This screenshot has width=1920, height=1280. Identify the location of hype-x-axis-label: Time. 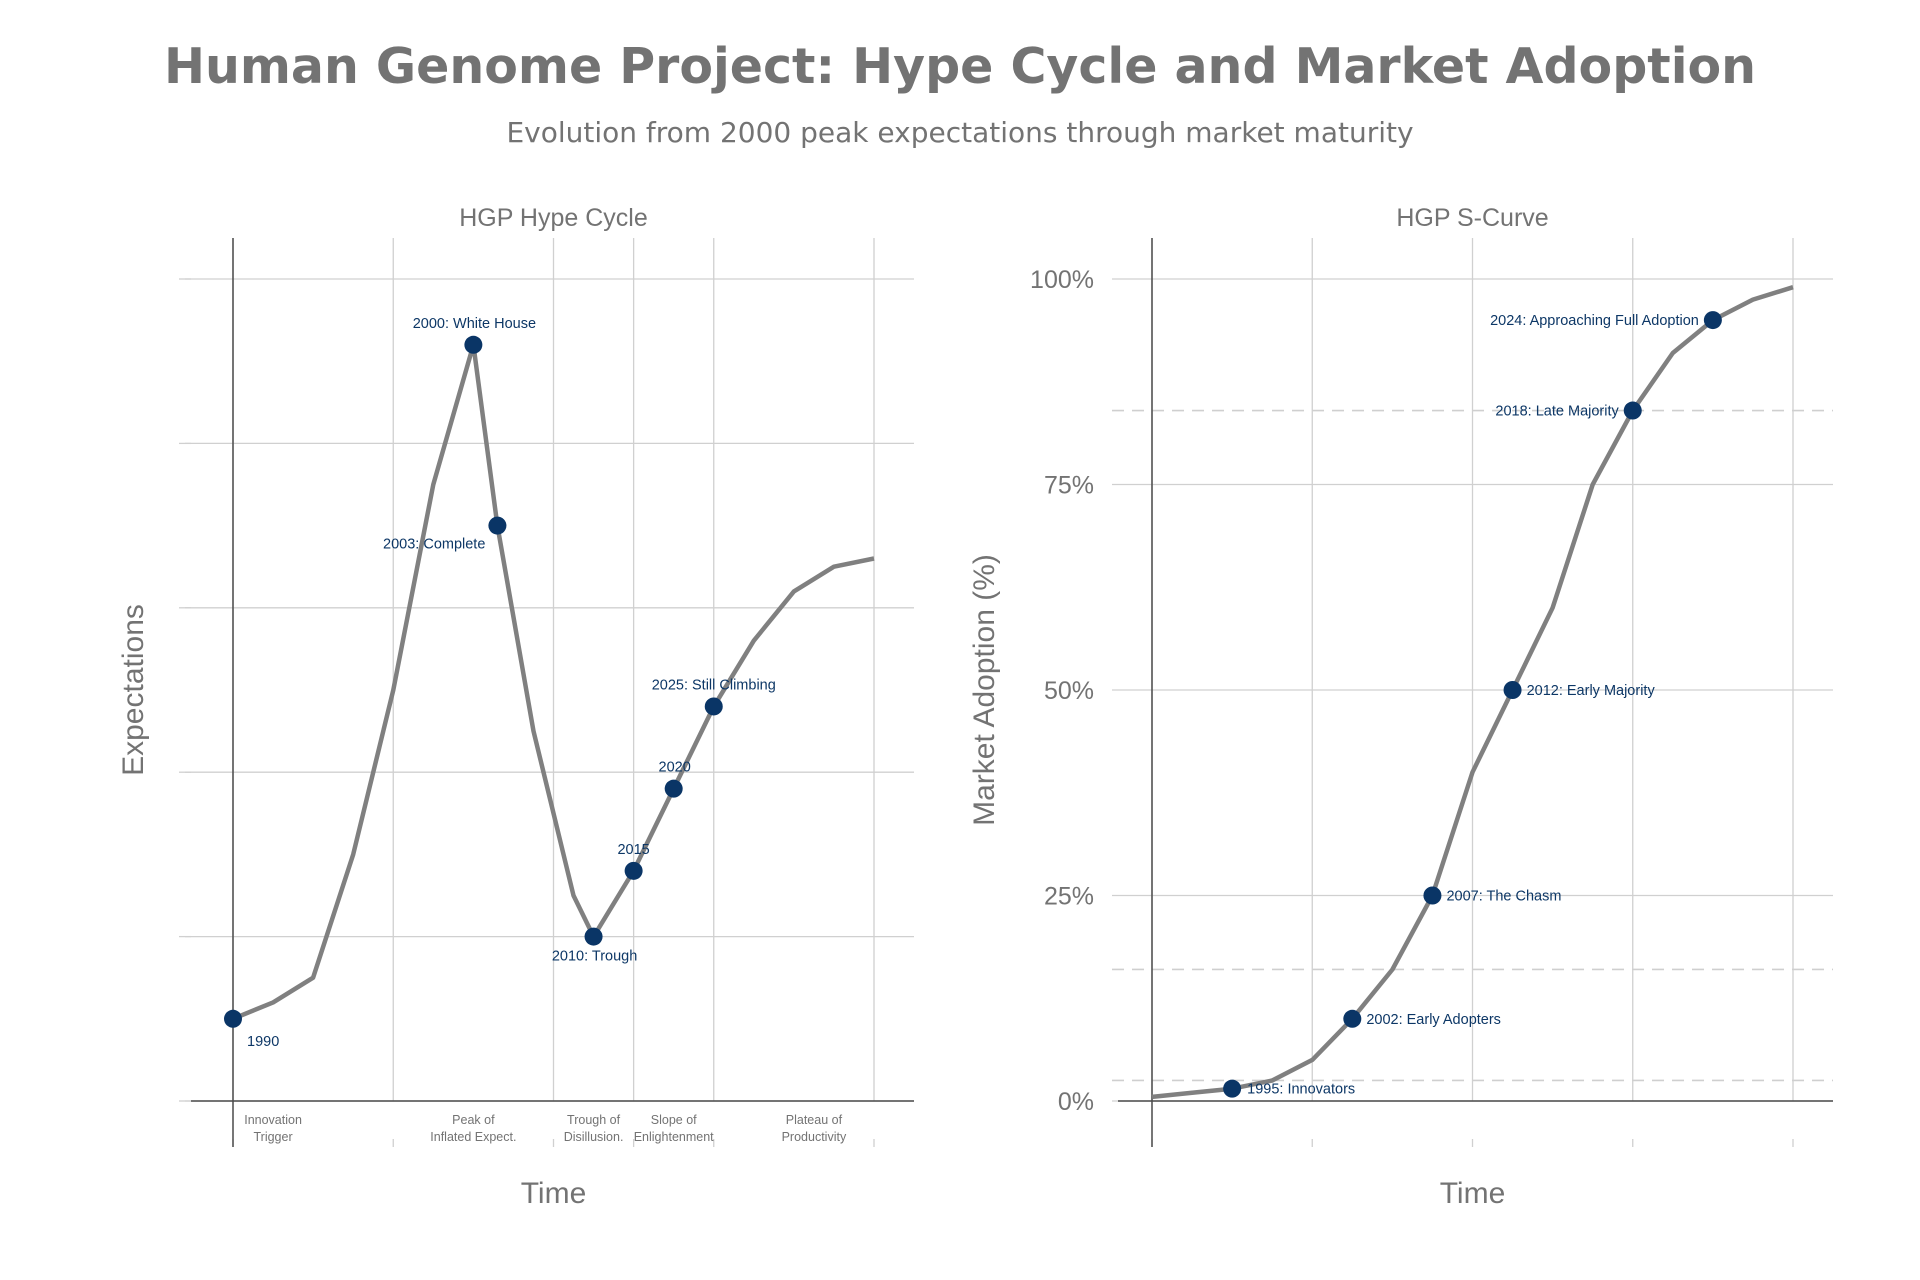
(554, 1193).